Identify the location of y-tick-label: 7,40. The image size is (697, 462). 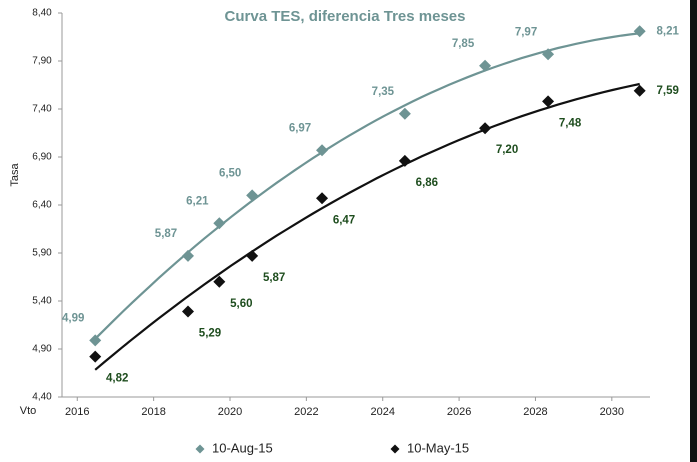
(42, 109).